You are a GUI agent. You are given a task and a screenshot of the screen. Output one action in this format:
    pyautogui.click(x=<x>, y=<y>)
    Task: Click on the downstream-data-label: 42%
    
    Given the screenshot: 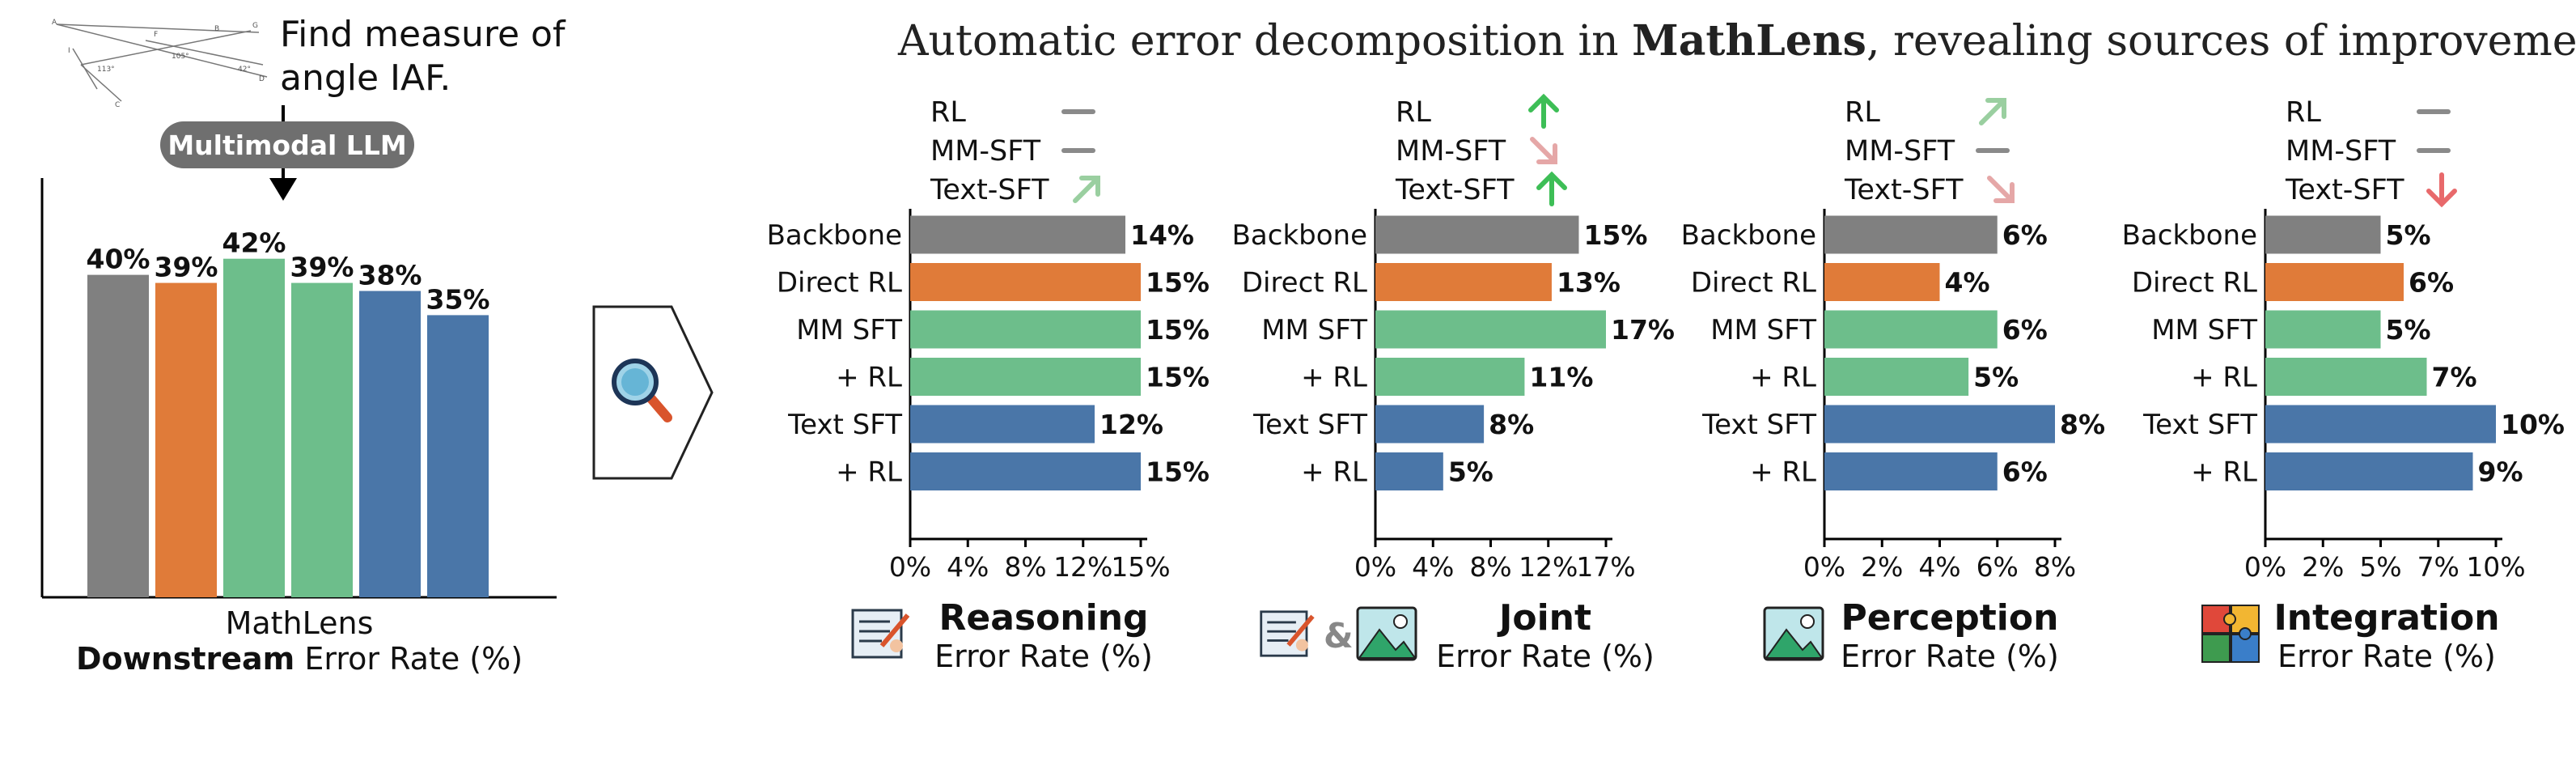 What is the action you would take?
    pyautogui.click(x=254, y=243)
    